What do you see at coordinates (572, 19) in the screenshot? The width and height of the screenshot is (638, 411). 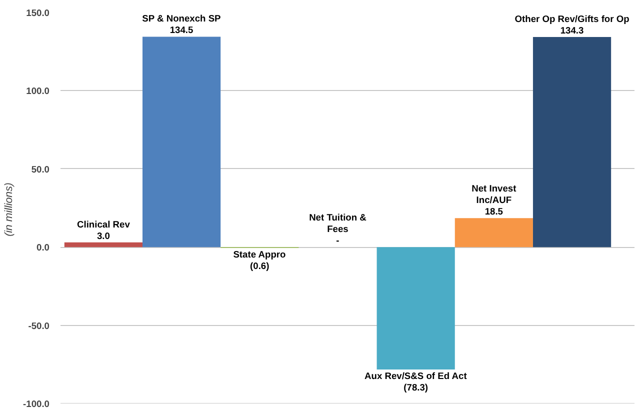 I see `x-tick-label: Other Op Rev/Gifts for Op` at bounding box center [572, 19].